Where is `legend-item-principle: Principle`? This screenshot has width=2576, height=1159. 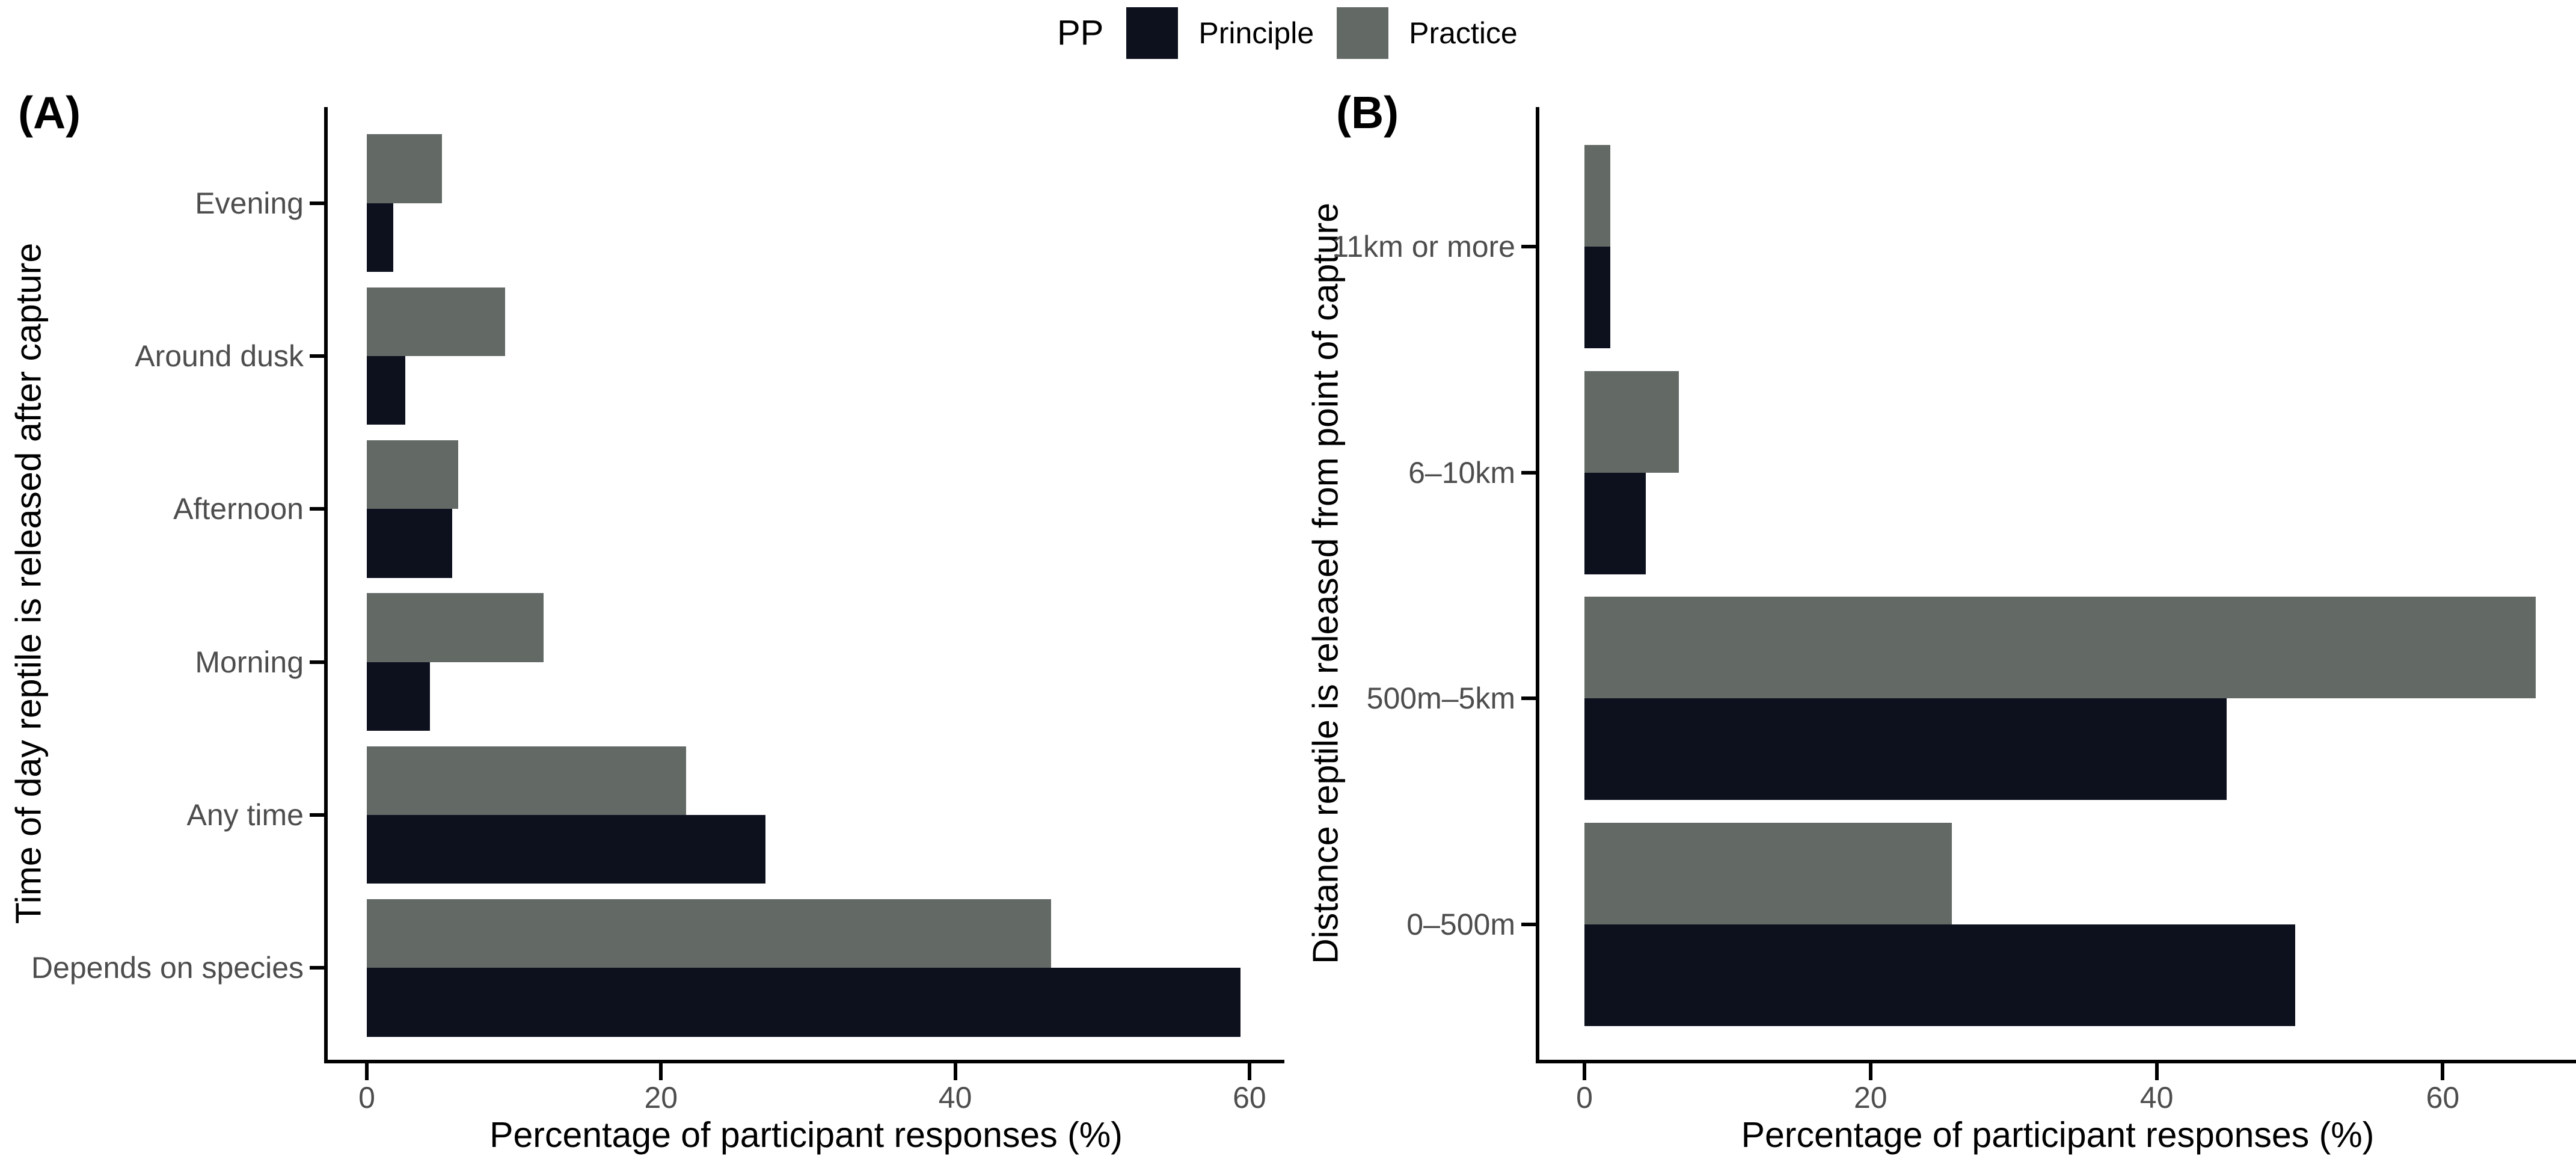
legend-item-principle: Principle is located at coordinates (1220, 33).